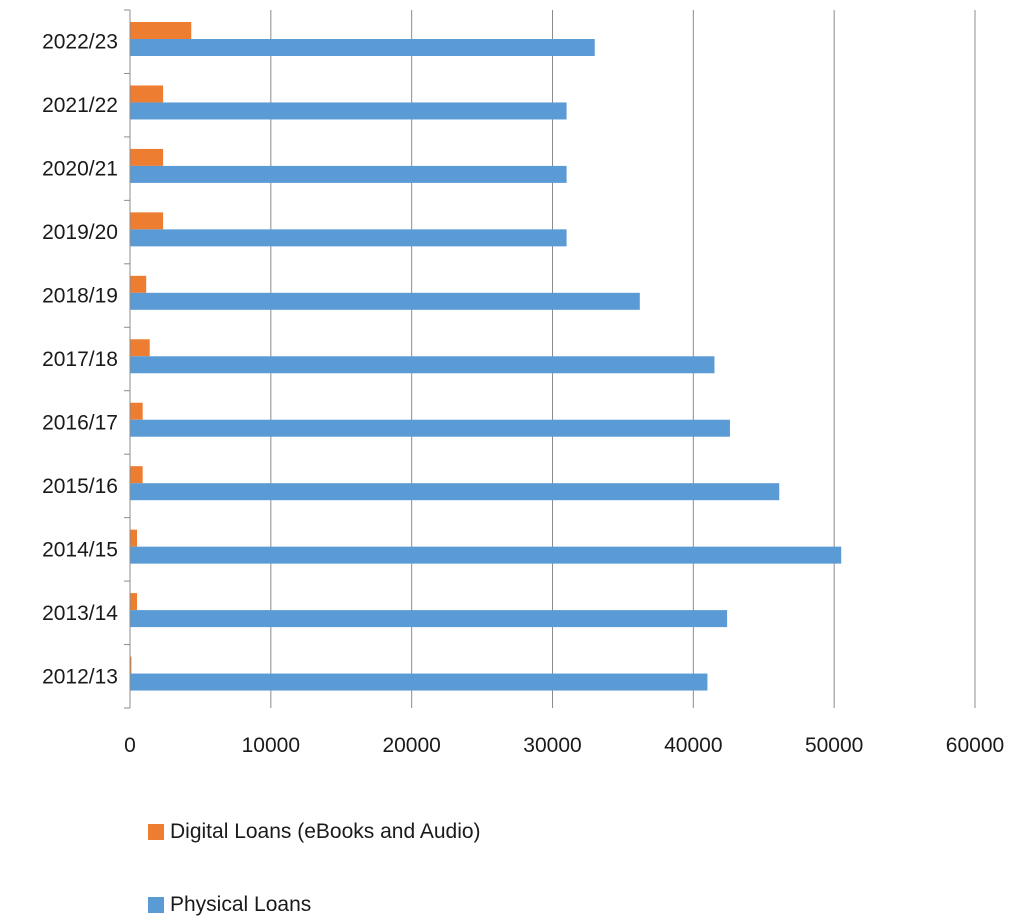  Describe the element at coordinates (552, 745) in the screenshot. I see `x-tick-label-30000: 30000` at that location.